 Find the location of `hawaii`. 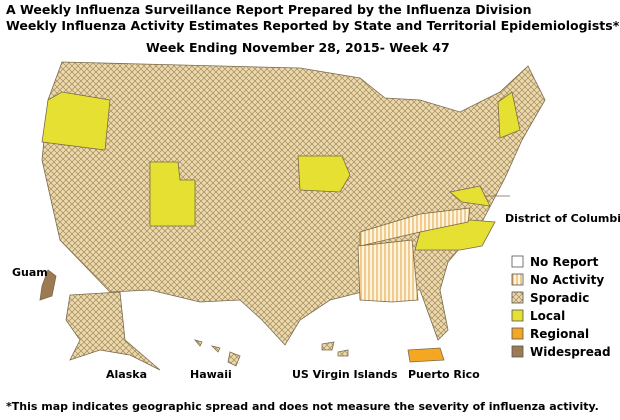

hawaii is located at coordinates (217, 353).